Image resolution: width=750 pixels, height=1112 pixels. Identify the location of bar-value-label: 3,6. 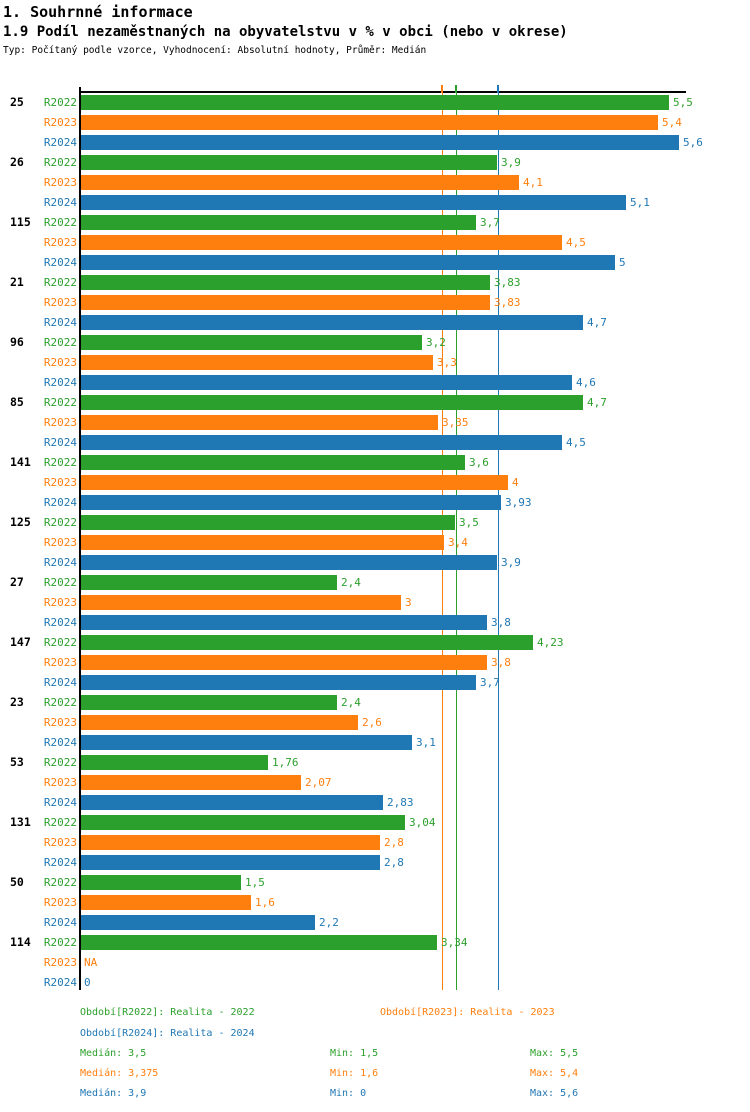
(479, 462).